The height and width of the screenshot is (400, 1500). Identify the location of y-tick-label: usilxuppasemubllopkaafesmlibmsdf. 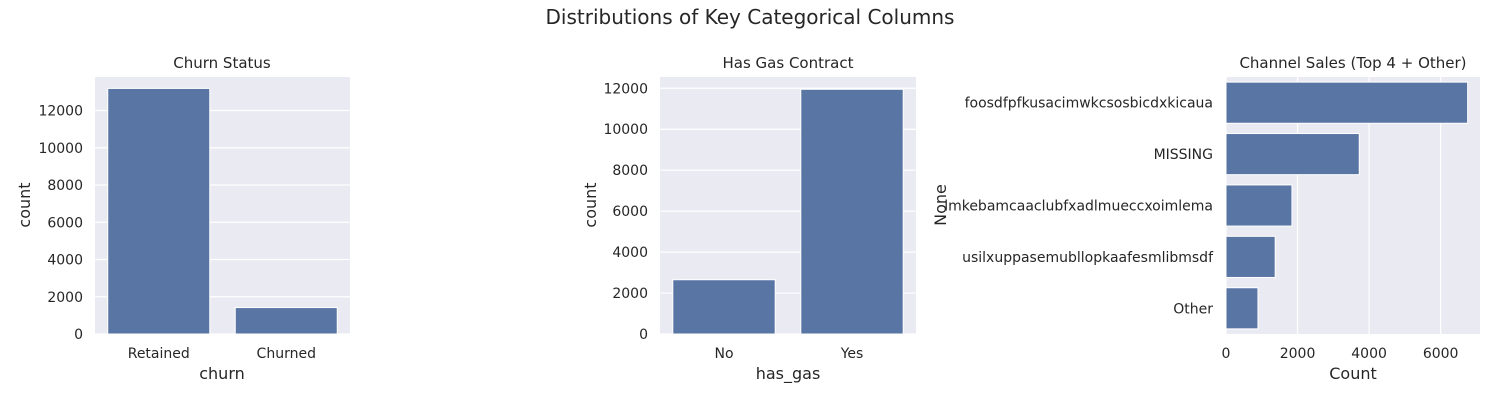
(1088, 258).